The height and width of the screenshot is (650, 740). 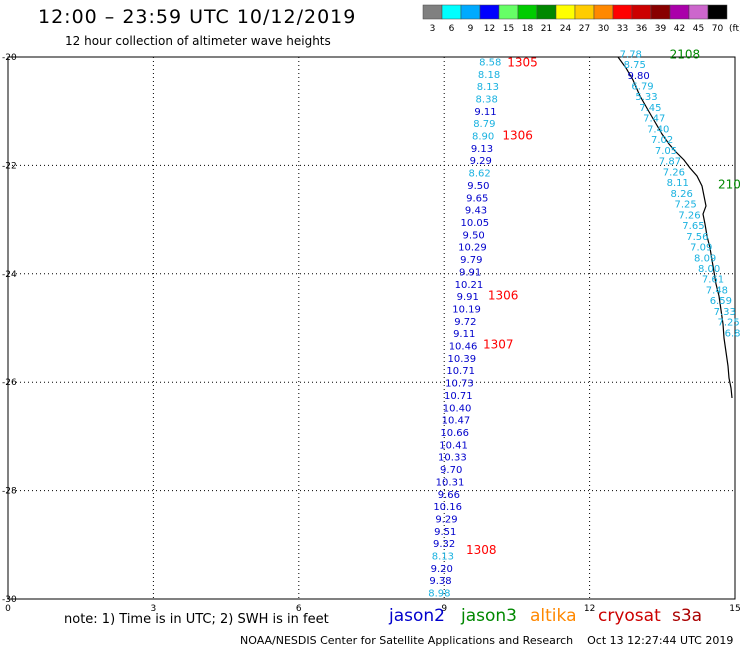 What do you see at coordinates (479, 174) in the screenshot?
I see `wave-height-label: 8.62` at bounding box center [479, 174].